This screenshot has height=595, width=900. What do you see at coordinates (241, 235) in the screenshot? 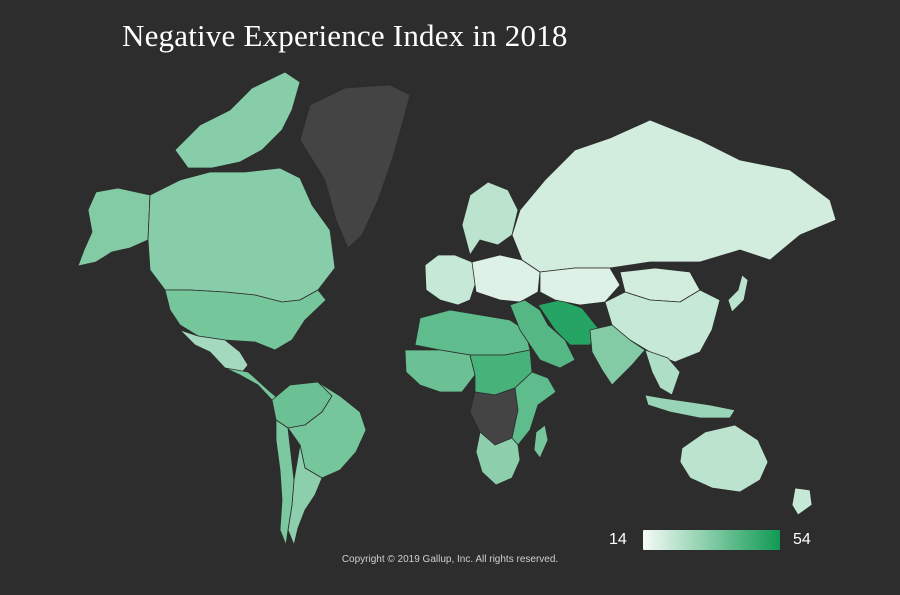
I see `region-canada` at bounding box center [241, 235].